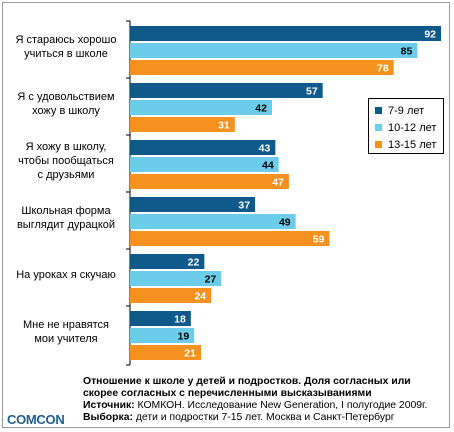 The image size is (454, 432). What do you see at coordinates (244, 206) in the screenshot?
I see `data-label: 37` at bounding box center [244, 206].